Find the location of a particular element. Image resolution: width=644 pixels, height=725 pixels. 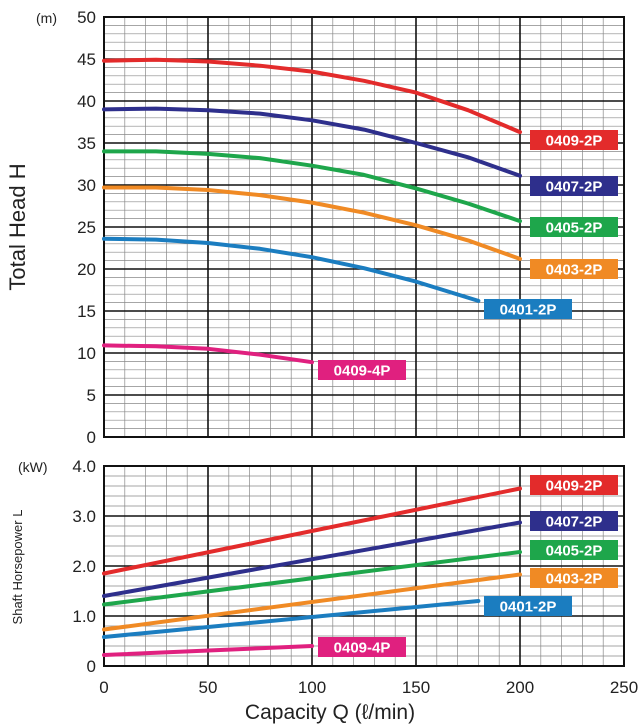

y-tick-label: 25 is located at coordinates (86, 227).